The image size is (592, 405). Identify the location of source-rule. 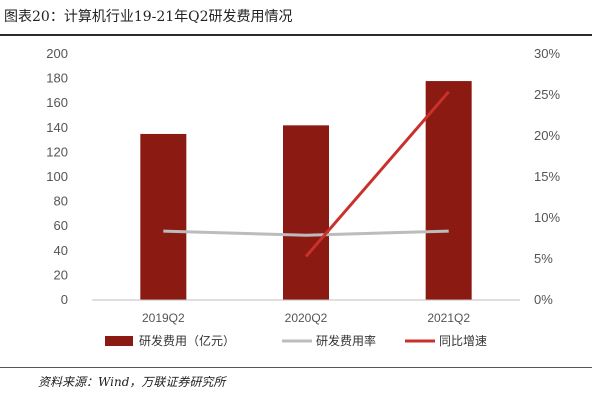
(296, 367).